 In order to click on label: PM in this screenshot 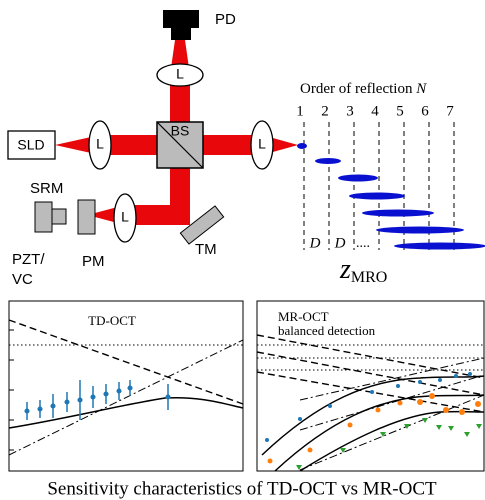, I will do `click(93, 261)`.